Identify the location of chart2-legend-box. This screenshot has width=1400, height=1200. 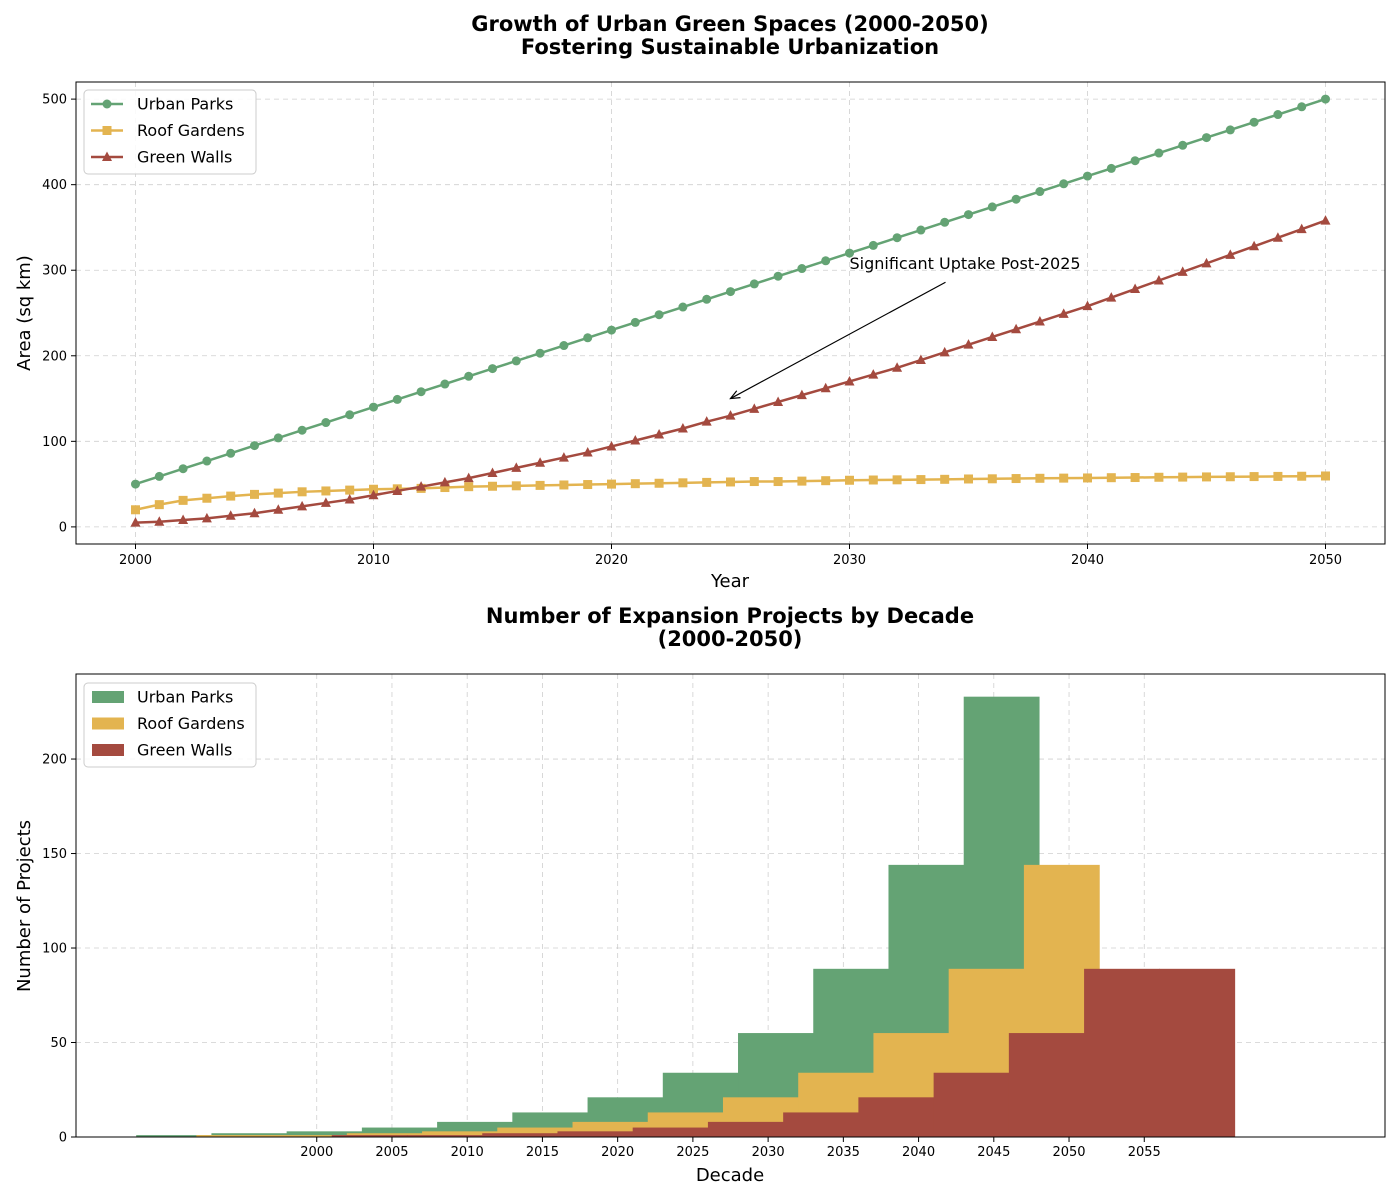
(170, 725).